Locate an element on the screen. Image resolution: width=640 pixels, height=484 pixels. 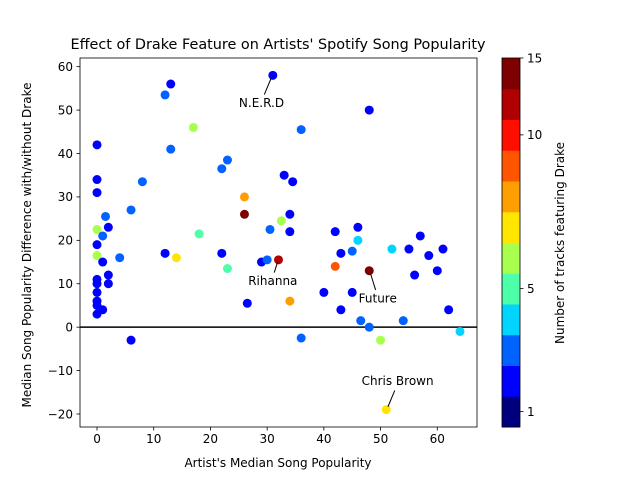
colorbar-frame is located at coordinates (511, 242).